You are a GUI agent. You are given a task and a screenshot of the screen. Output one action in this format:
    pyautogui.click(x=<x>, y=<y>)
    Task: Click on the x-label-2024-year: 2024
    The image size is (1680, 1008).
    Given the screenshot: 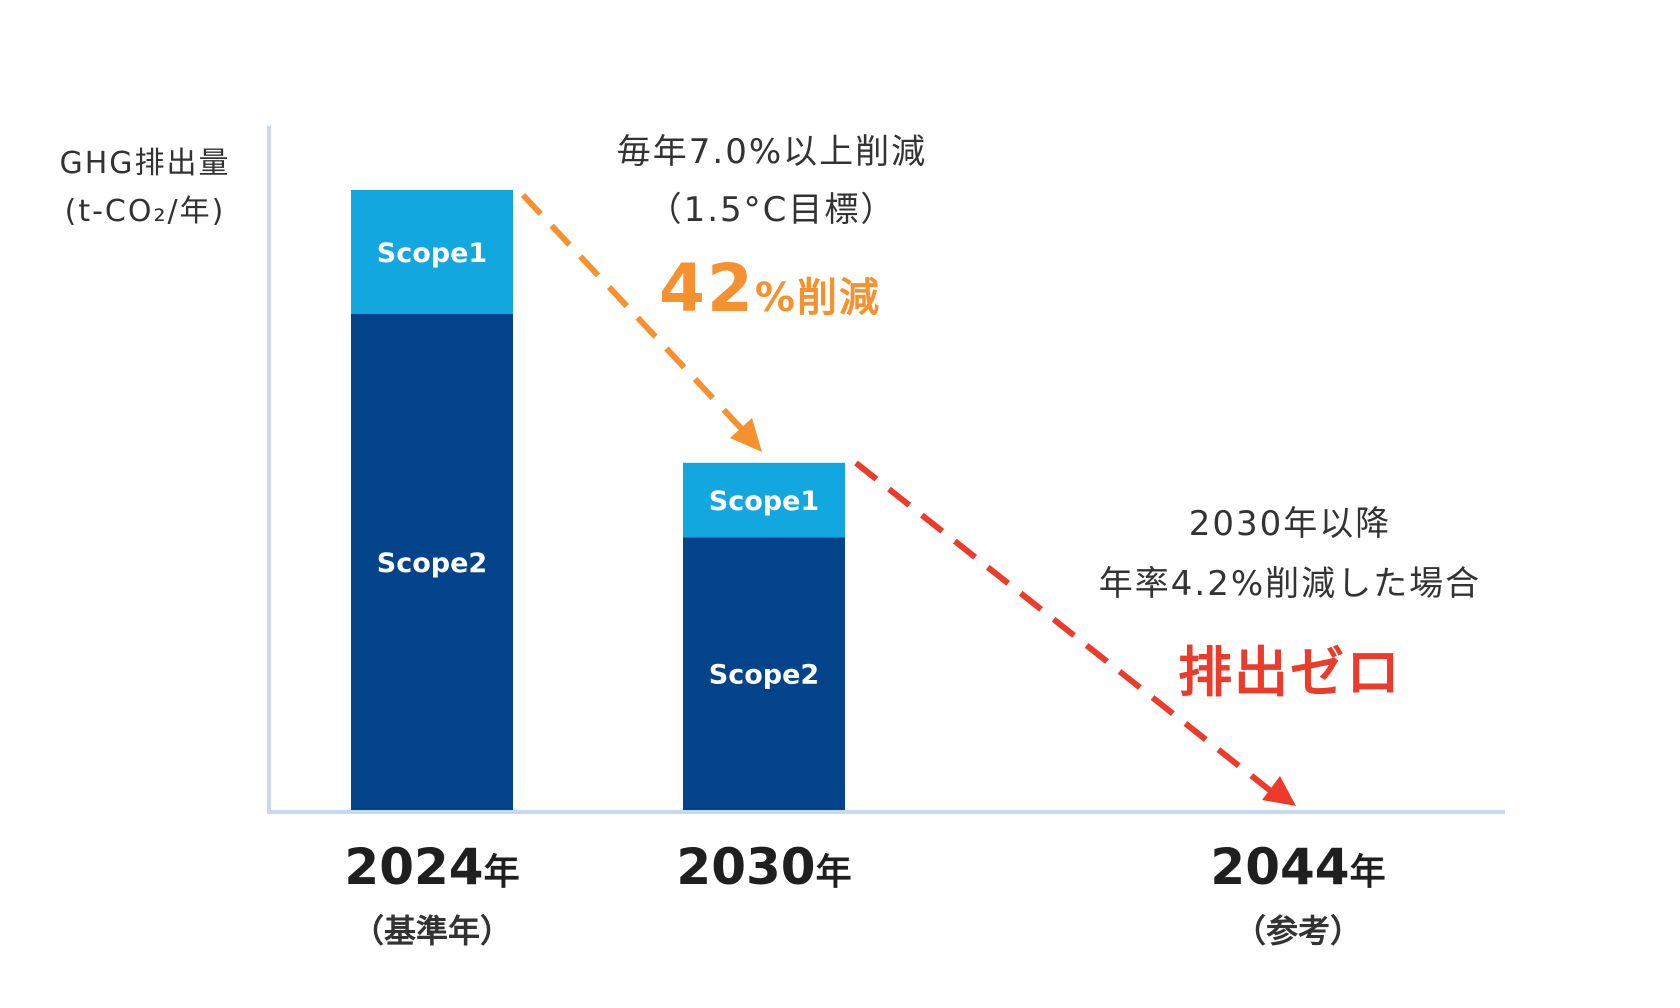 What is the action you would take?
    pyautogui.click(x=414, y=867)
    